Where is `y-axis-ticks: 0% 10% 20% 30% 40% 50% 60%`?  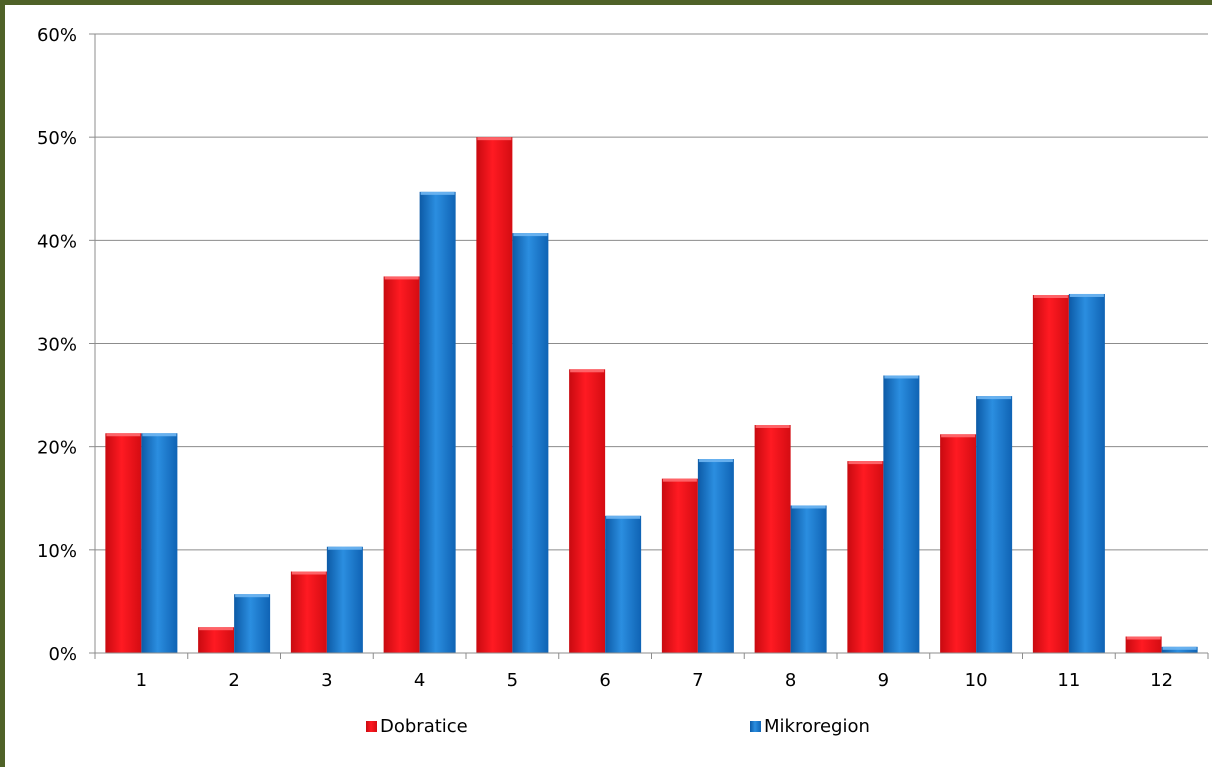 y-axis-ticks: 0% 10% 20% 30% 40% 50% 60% is located at coordinates (66, 345).